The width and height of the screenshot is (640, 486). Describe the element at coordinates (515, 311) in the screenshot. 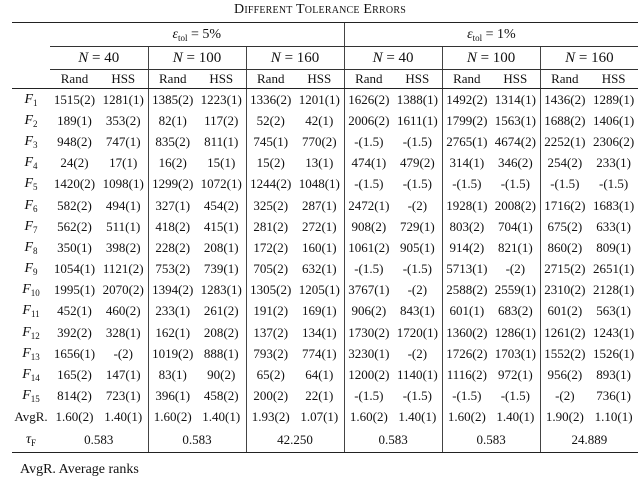

I see `table-cell: 683(2)` at that location.